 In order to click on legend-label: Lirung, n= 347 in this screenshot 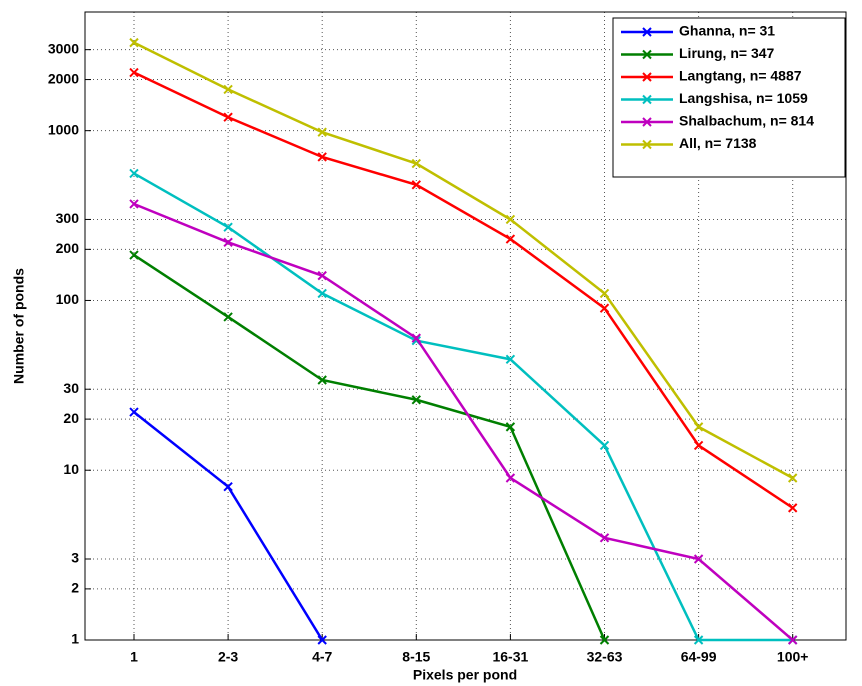, I will do `click(727, 53)`.